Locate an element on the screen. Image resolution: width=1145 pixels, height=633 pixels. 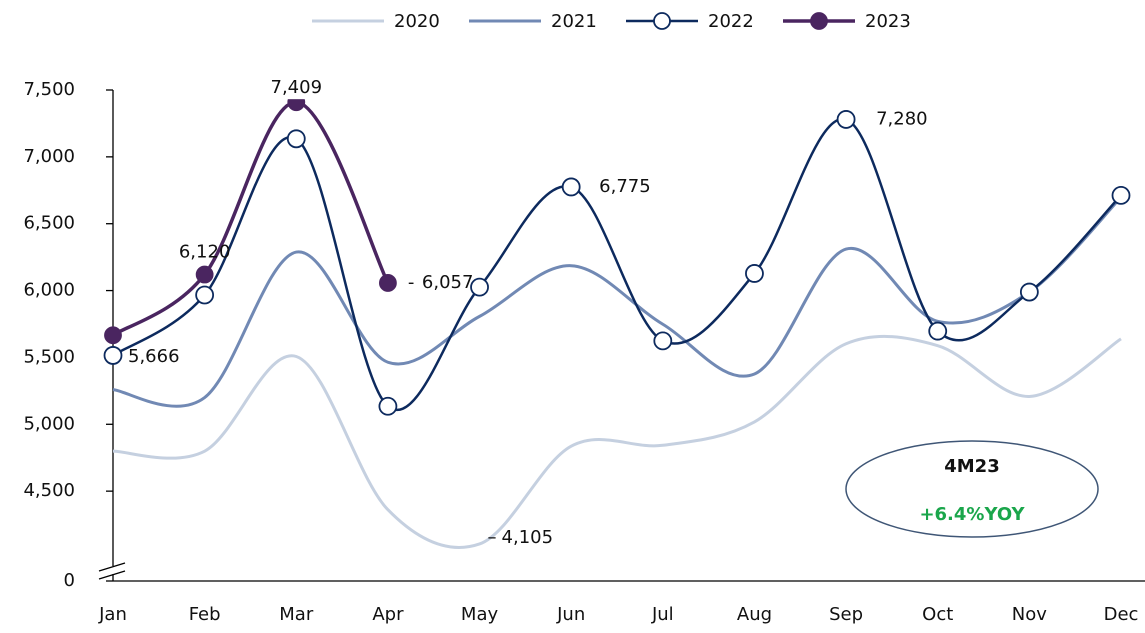
annotation-text: +6.4%YOY is located at coordinates (972, 514).